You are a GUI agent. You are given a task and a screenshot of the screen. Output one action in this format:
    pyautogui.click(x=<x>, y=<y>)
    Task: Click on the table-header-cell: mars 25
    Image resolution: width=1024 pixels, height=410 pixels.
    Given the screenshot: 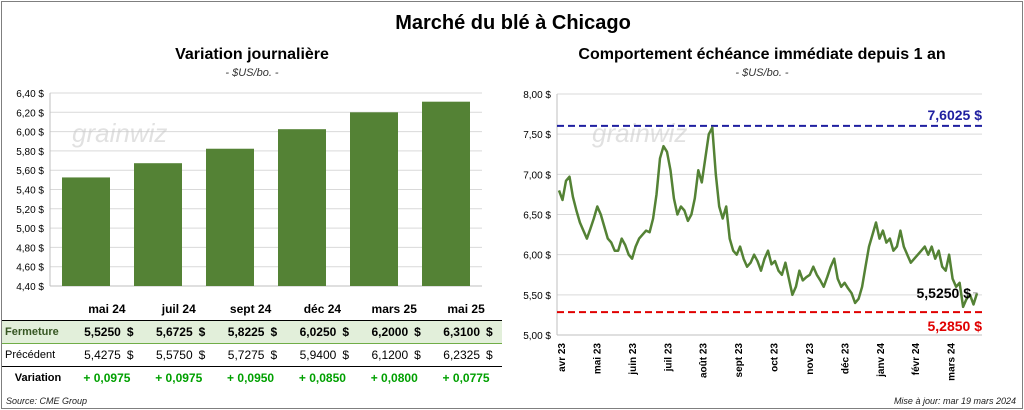 What is the action you would take?
    pyautogui.click(x=394, y=309)
    